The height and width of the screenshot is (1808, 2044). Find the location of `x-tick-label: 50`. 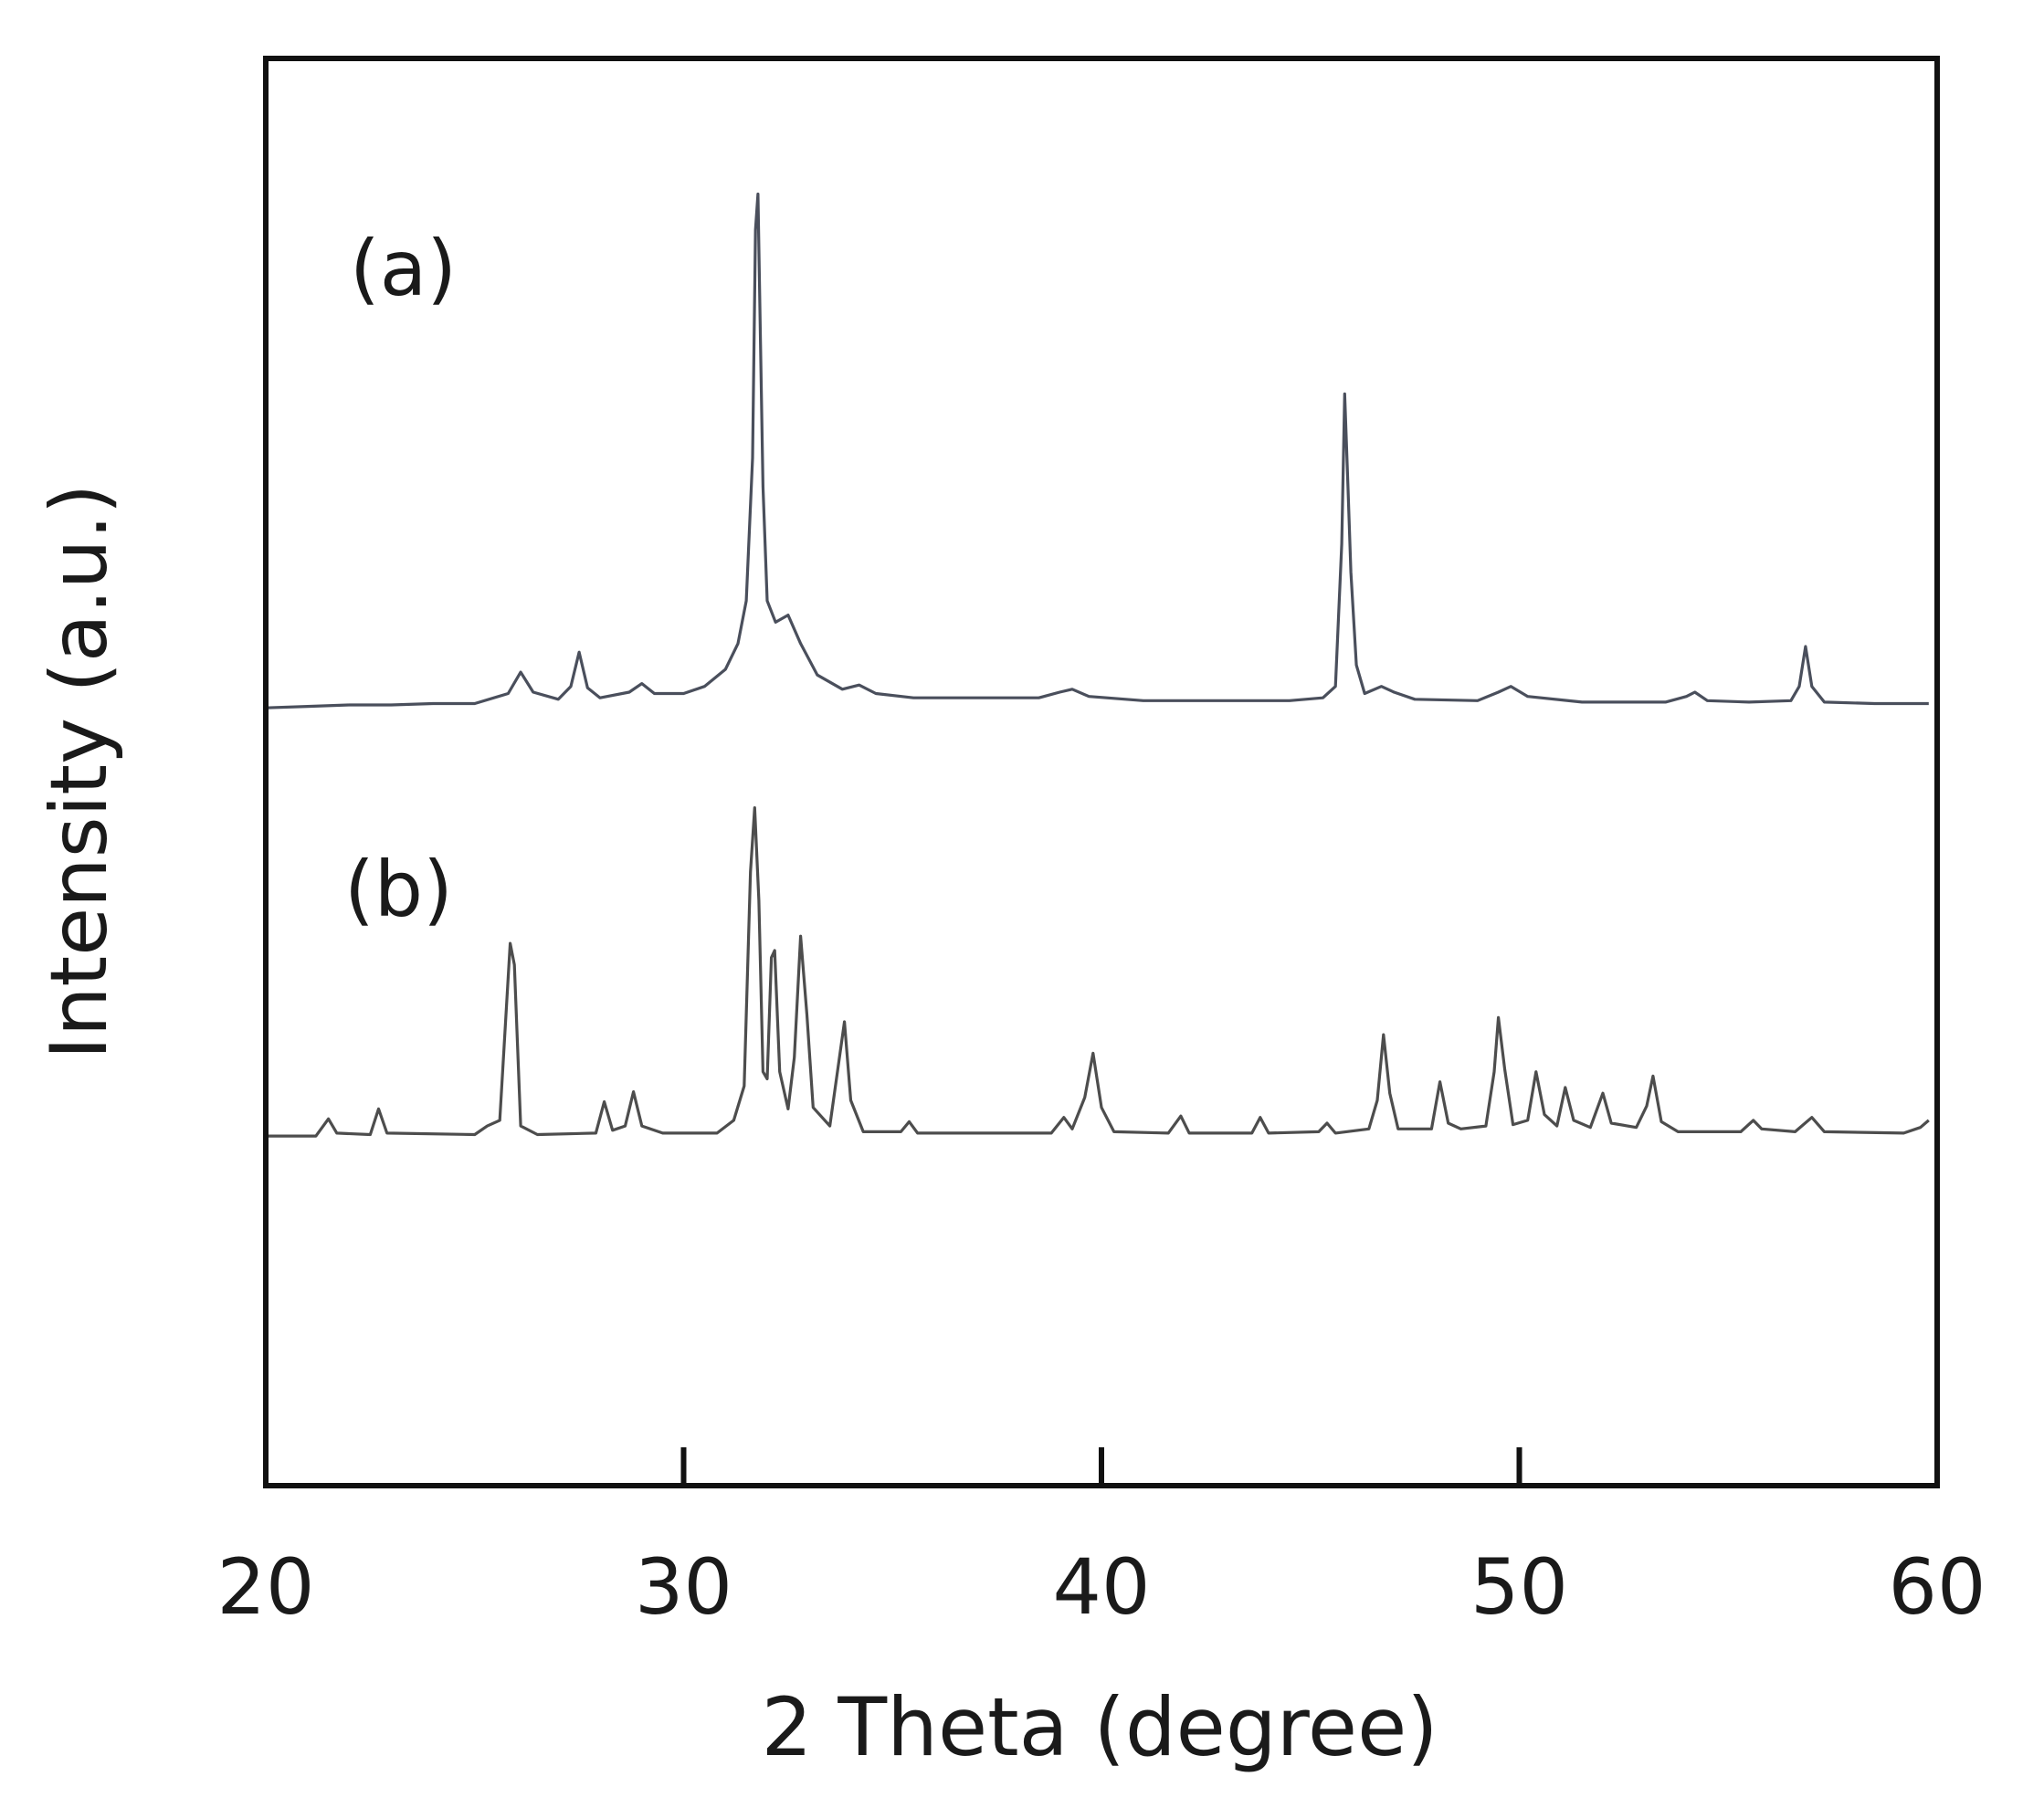

x-tick-label: 50 is located at coordinates (1519, 1587).